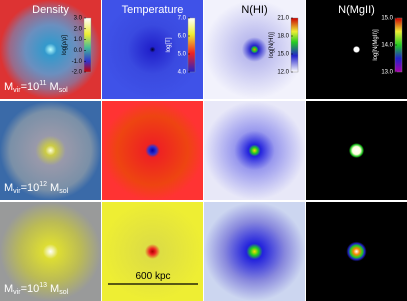 The width and height of the screenshot is (407, 301). Describe the element at coordinates (182, 55) in the screenshot. I see `colorbar-tick-label: 5.0` at that location.